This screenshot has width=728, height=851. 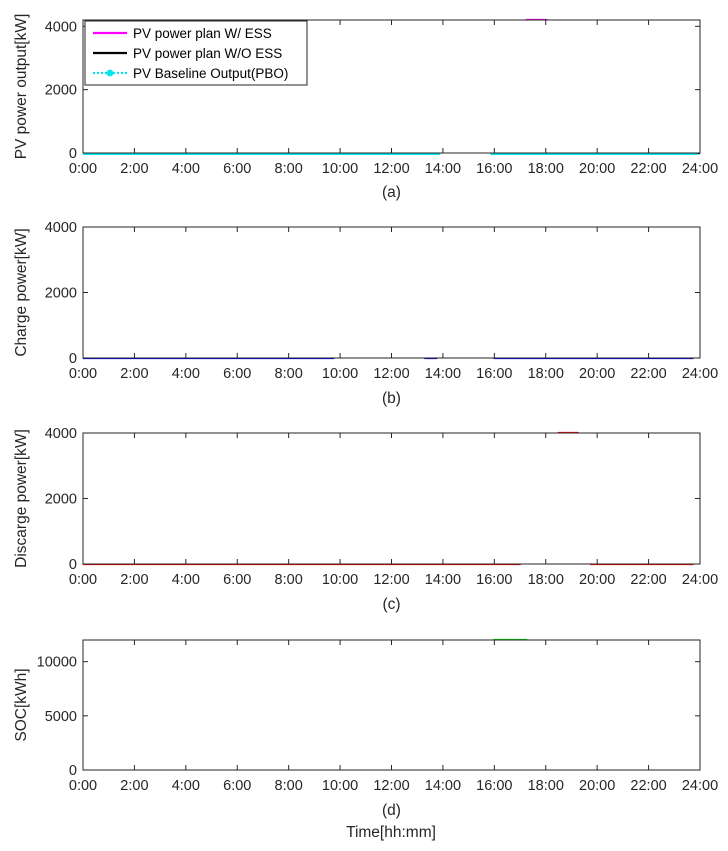 What do you see at coordinates (202, 33) in the screenshot?
I see `legend-entry-pv-power-plan-w-ess: PV power plan W/ ESS` at bounding box center [202, 33].